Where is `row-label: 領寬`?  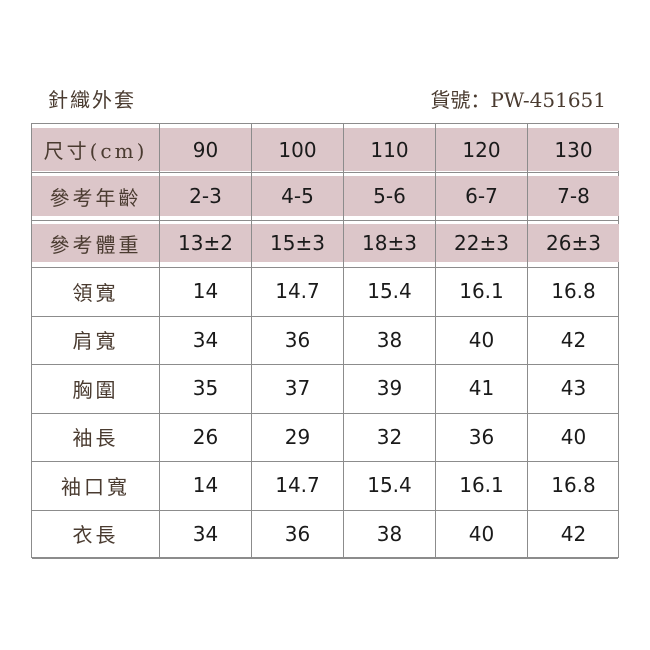 row-label: 領寬 is located at coordinates (95, 292).